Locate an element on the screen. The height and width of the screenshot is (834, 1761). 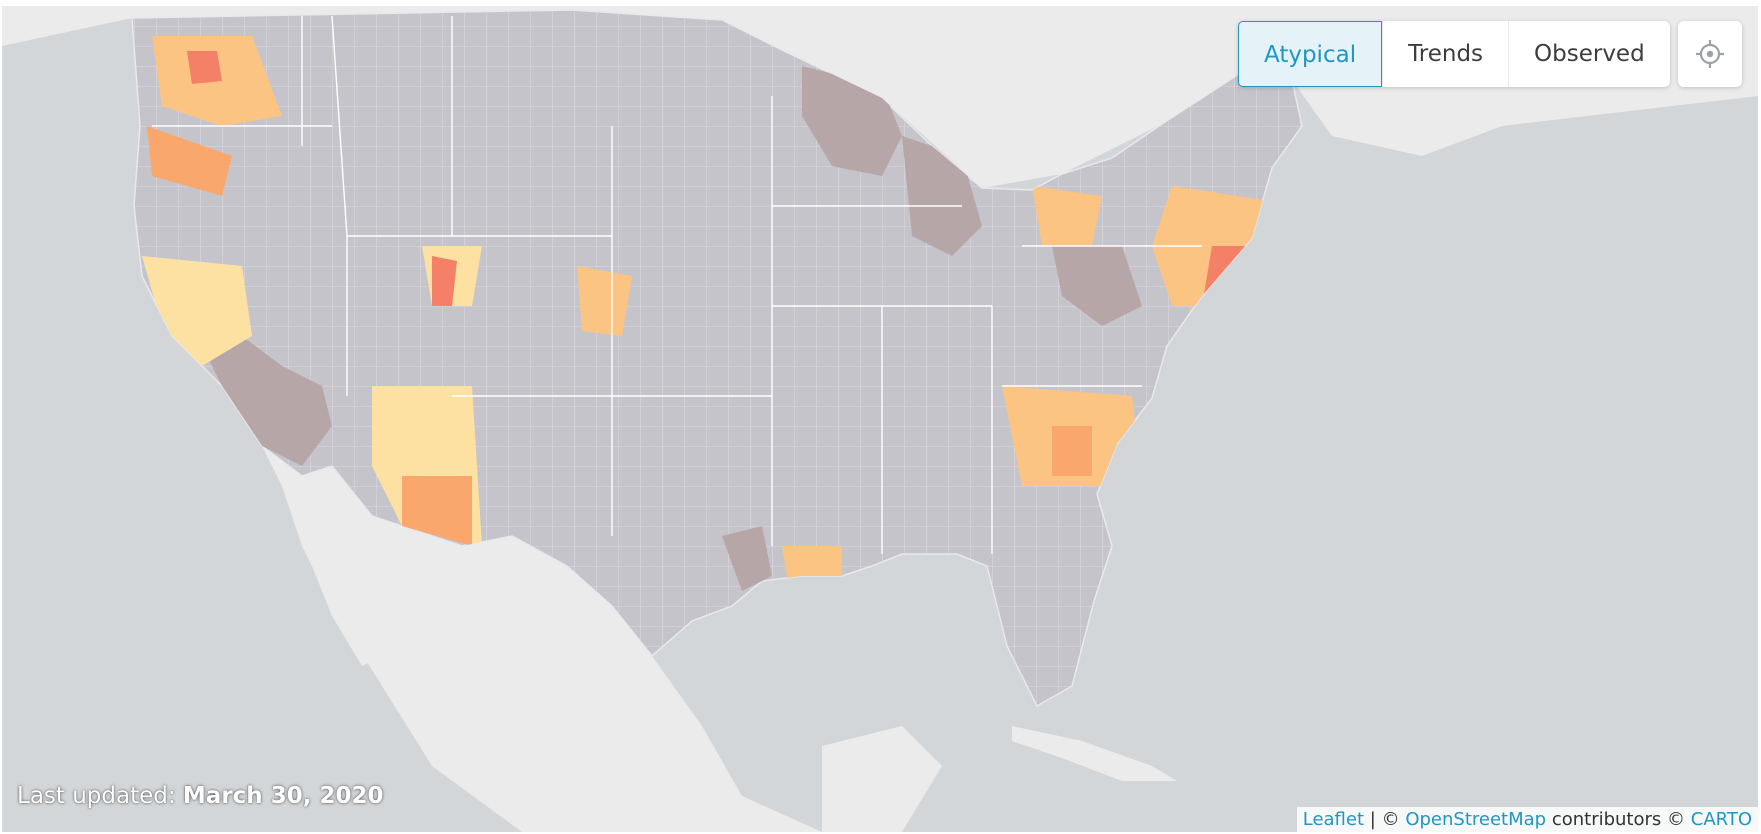
observed-button: Observed is located at coordinates (1589, 54).